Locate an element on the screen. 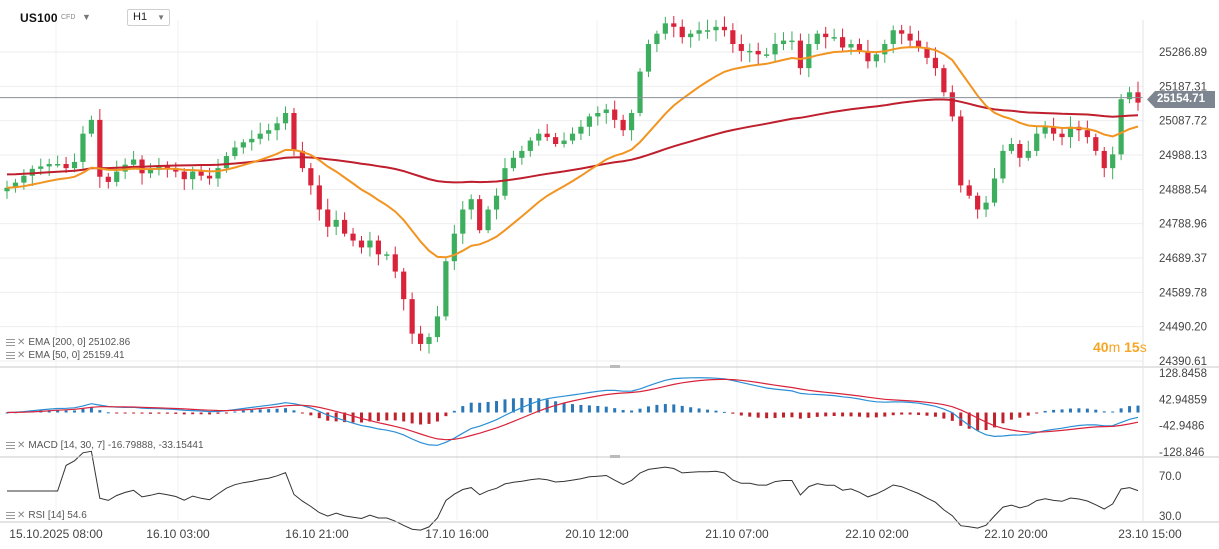  legend-ema200: ✕ EMA [200, 0] 25102.86 is located at coordinates (68, 342).